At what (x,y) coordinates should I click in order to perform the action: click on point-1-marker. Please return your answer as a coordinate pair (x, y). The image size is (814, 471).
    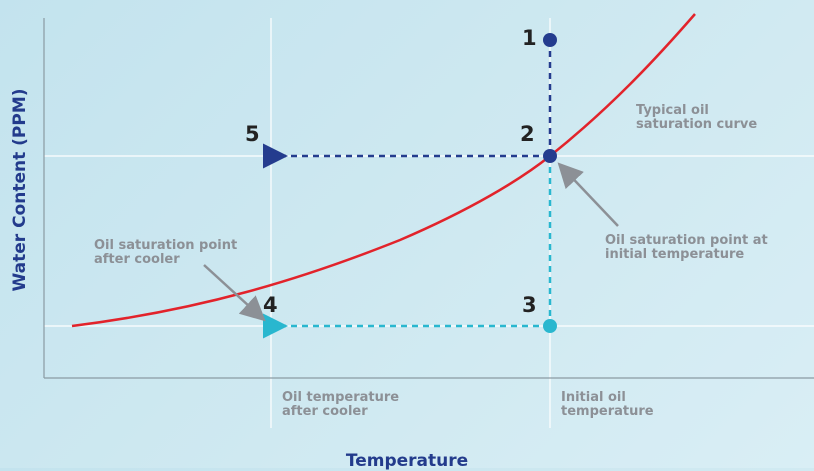
    Looking at the image, I should click on (550, 40).